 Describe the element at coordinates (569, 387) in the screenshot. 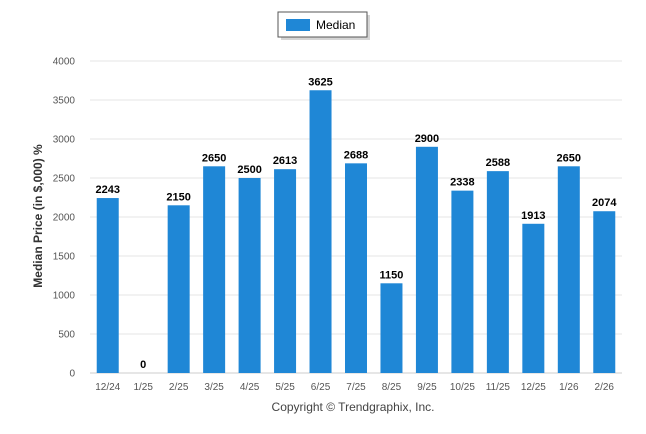

I see `x-tick-label: 1/26` at that location.